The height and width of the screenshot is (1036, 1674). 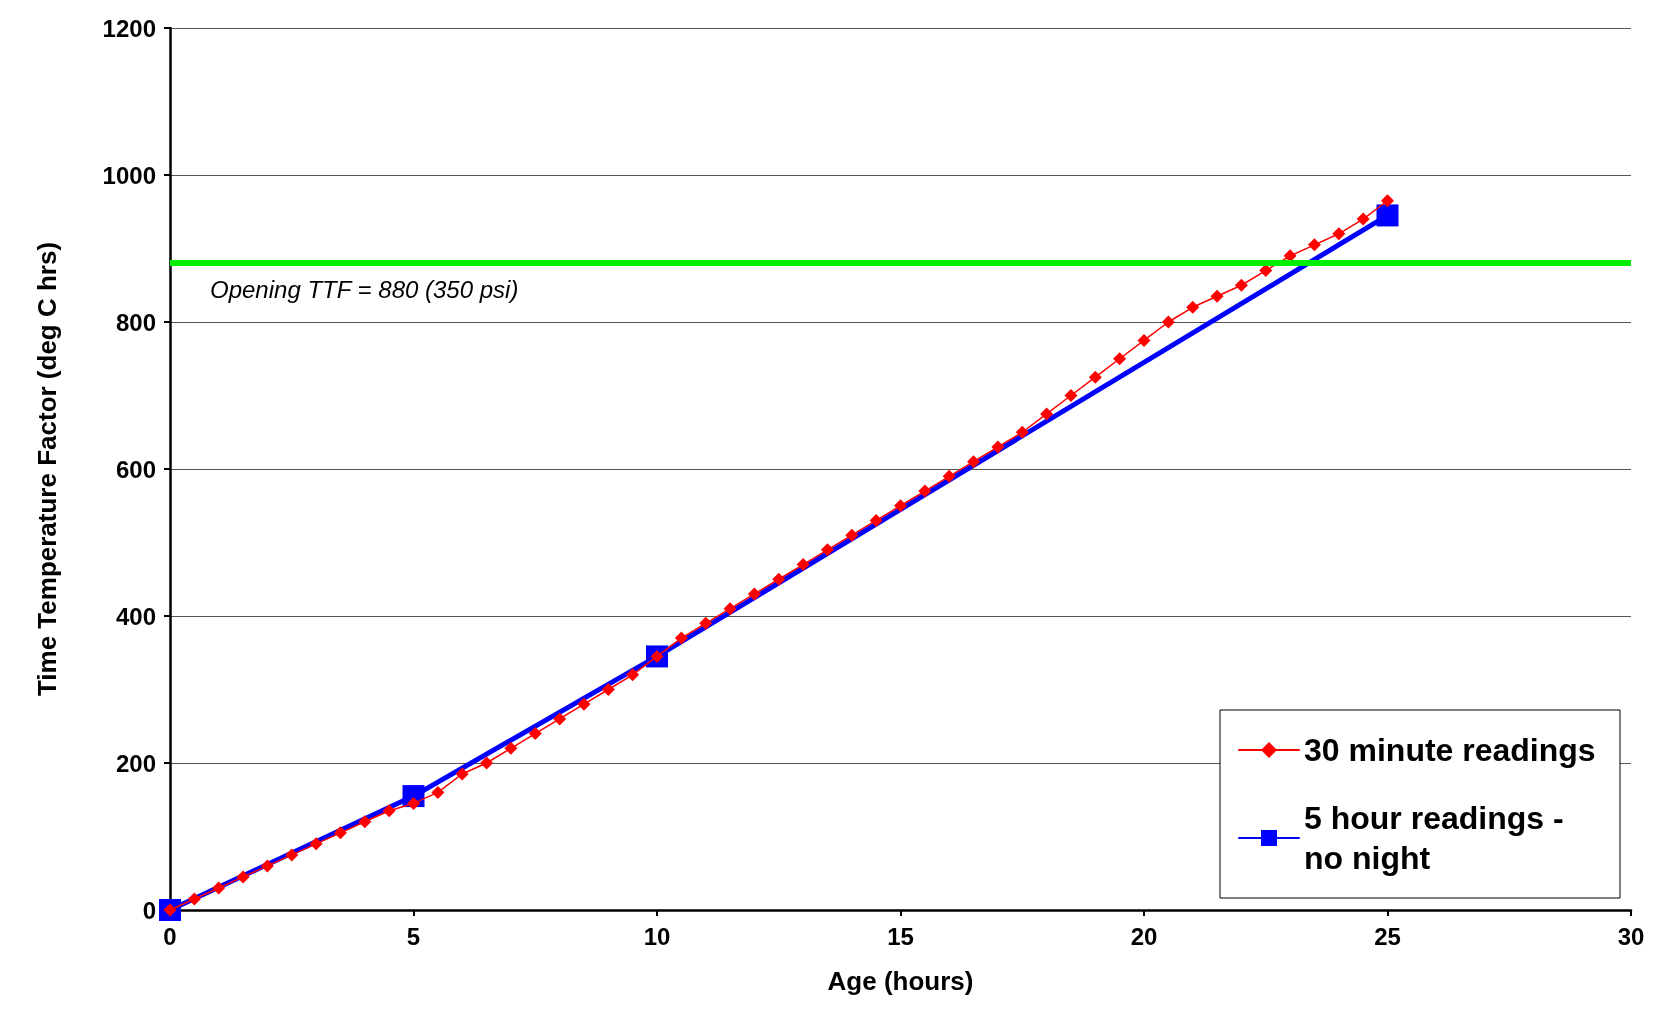 What do you see at coordinates (1438, 838) in the screenshot?
I see `legend-label: 5 hour readings - no night` at bounding box center [1438, 838].